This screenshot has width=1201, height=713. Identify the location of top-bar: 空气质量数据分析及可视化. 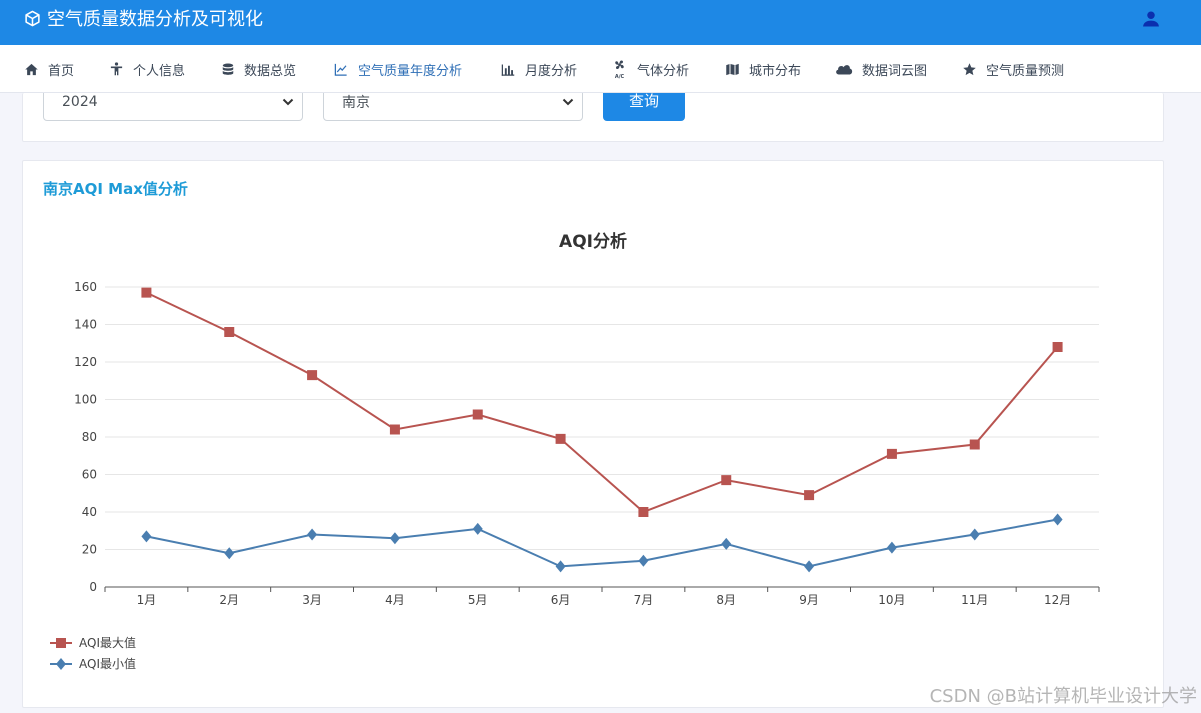
(600, 22).